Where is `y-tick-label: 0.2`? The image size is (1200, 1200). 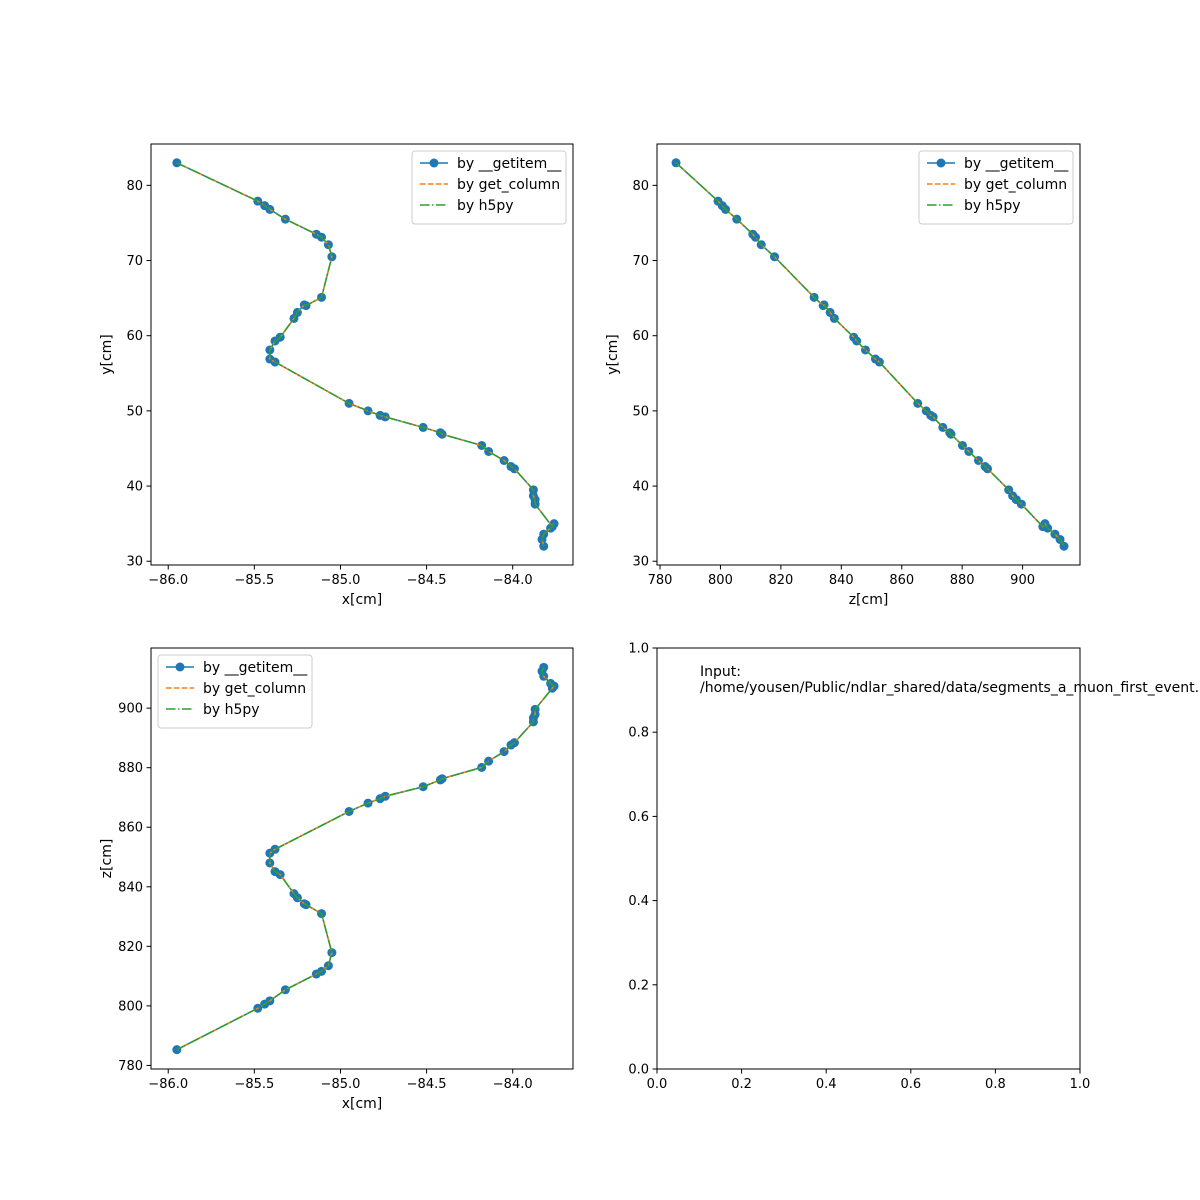
y-tick-label: 0.2 is located at coordinates (638, 985).